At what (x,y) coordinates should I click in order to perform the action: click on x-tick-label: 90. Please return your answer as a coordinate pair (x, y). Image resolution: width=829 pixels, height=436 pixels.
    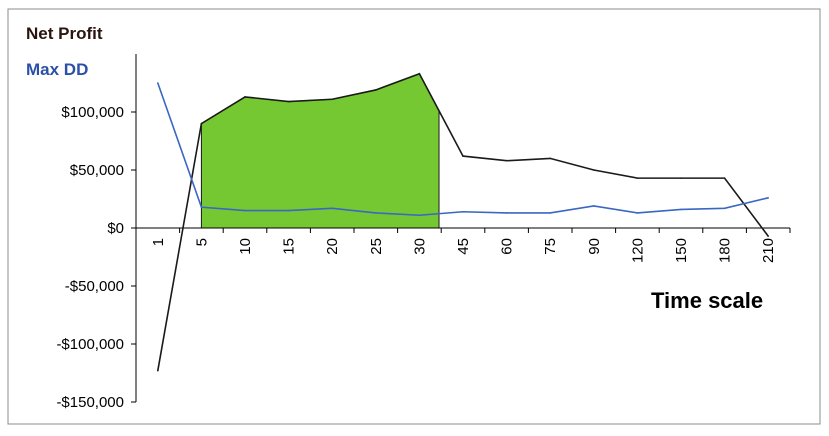
    Looking at the image, I should click on (594, 246).